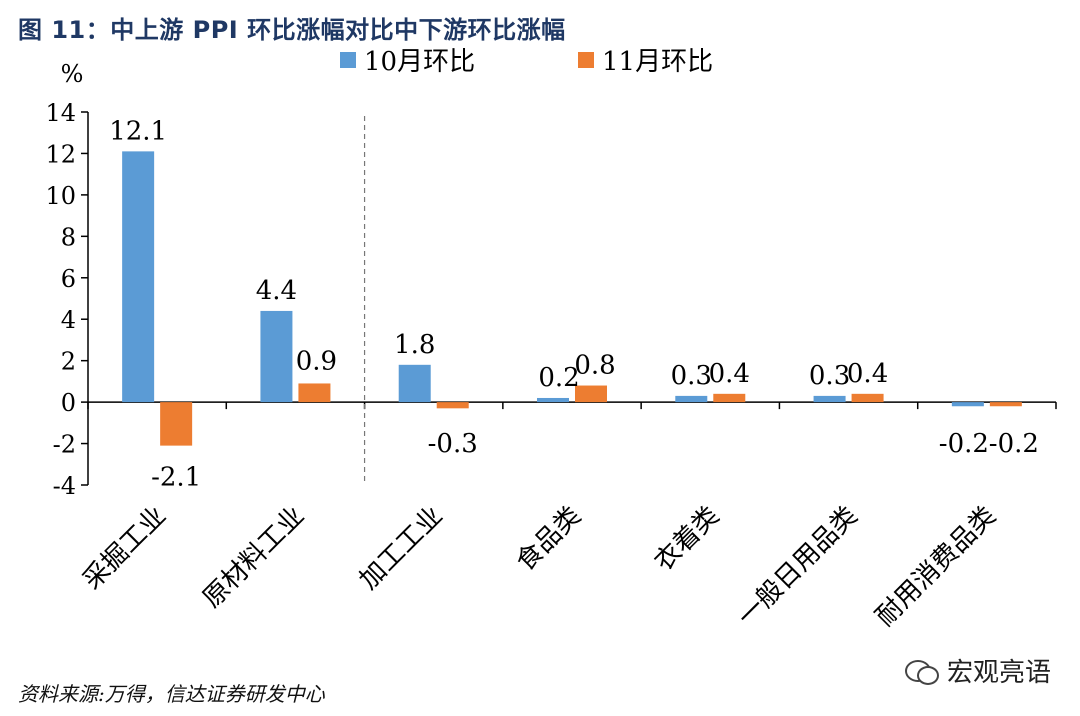  What do you see at coordinates (176, 478) in the screenshot?
I see `data-label: -2.1` at bounding box center [176, 478].